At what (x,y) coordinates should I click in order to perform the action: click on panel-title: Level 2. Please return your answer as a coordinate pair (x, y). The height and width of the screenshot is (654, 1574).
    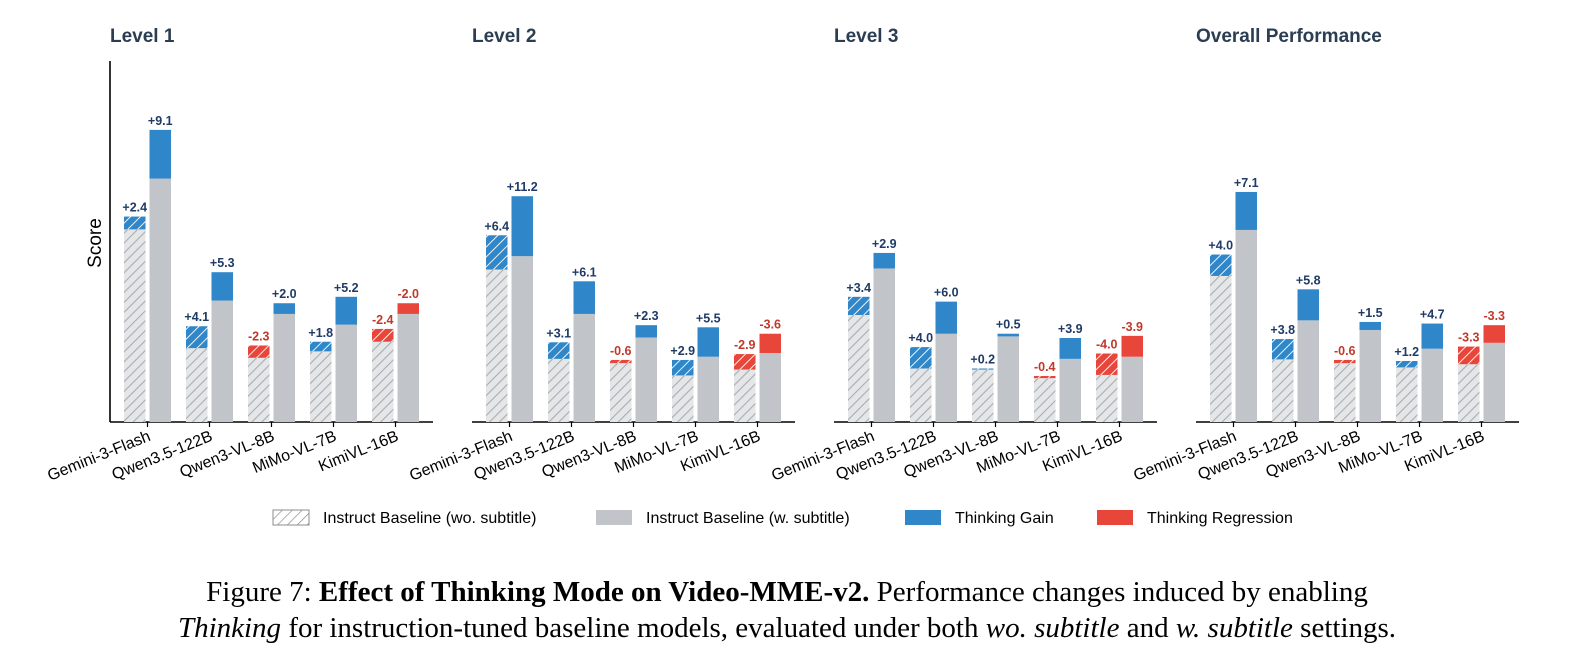
    Looking at the image, I should click on (504, 36).